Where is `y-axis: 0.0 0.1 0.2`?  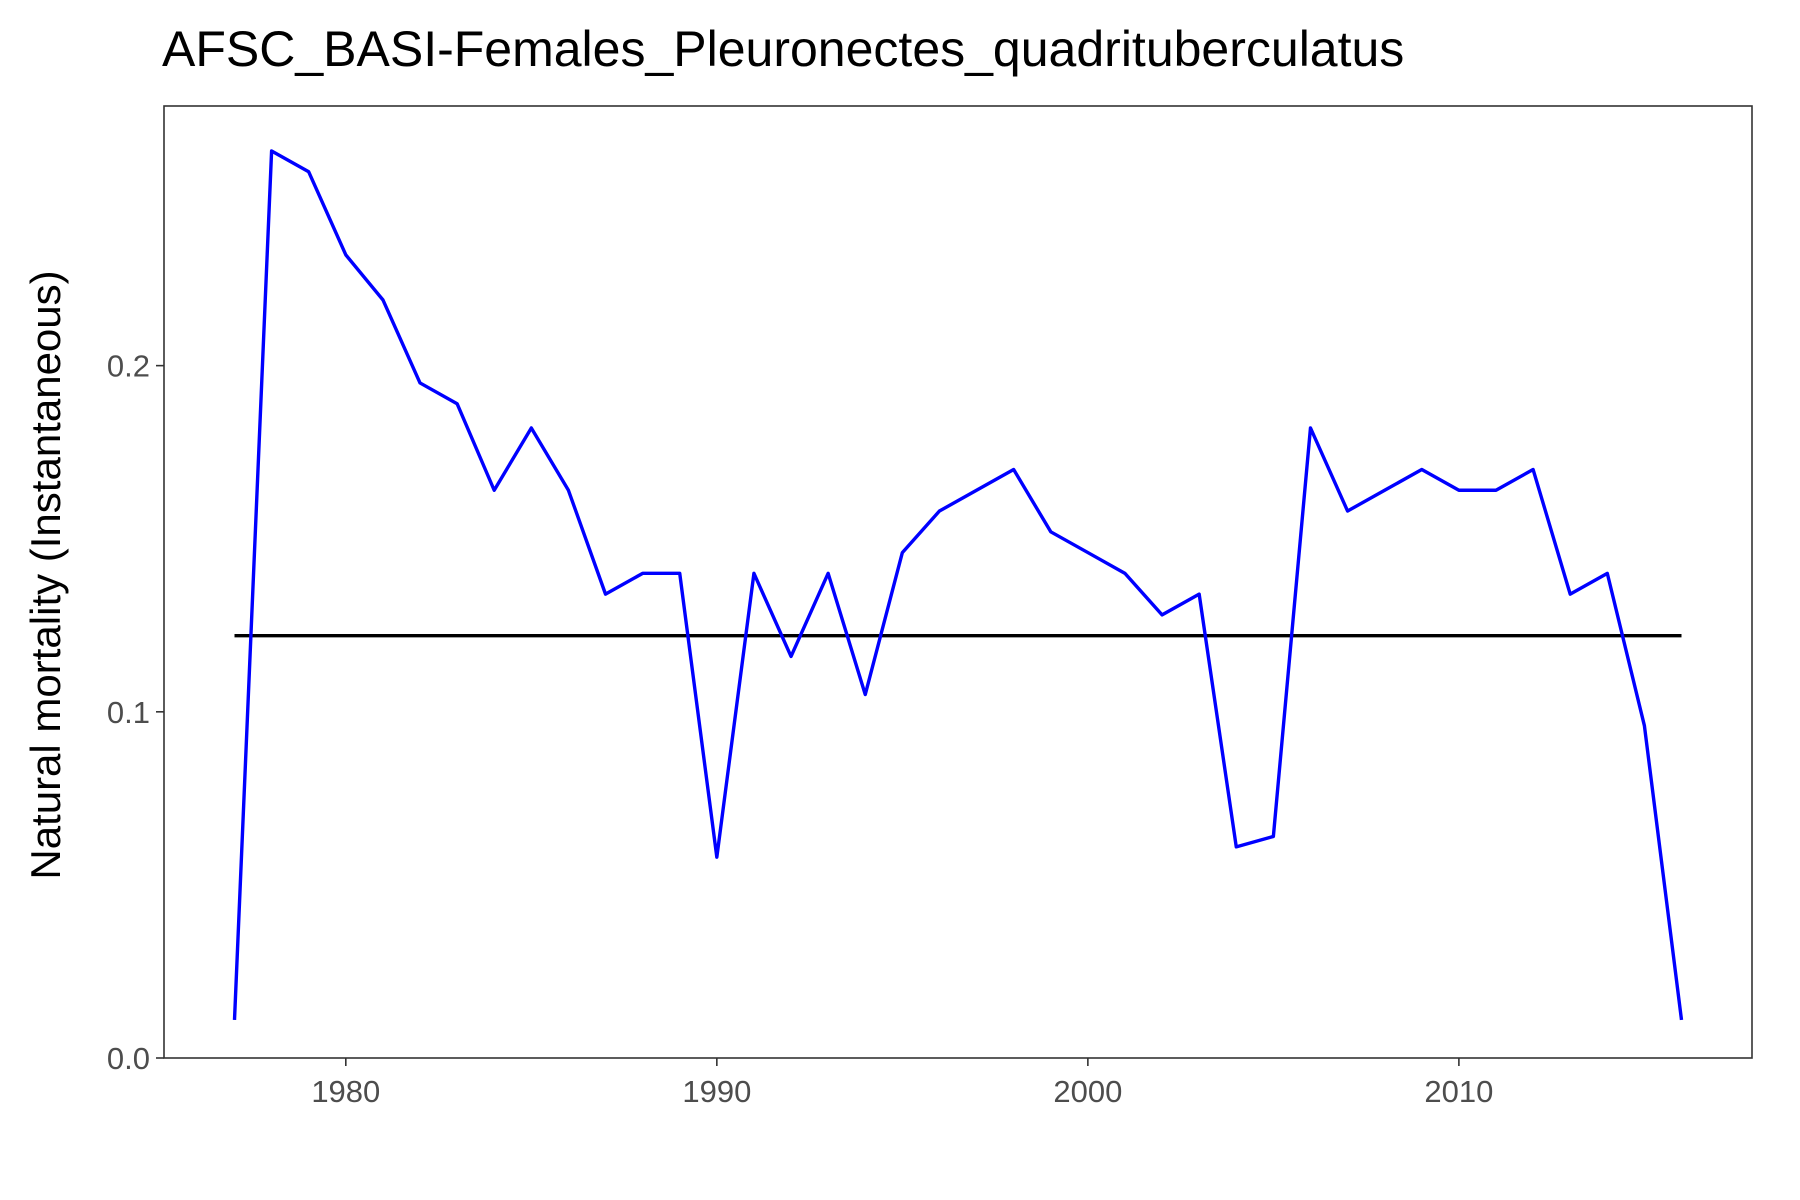
y-axis: 0.0 0.1 0.2 is located at coordinates (135, 712).